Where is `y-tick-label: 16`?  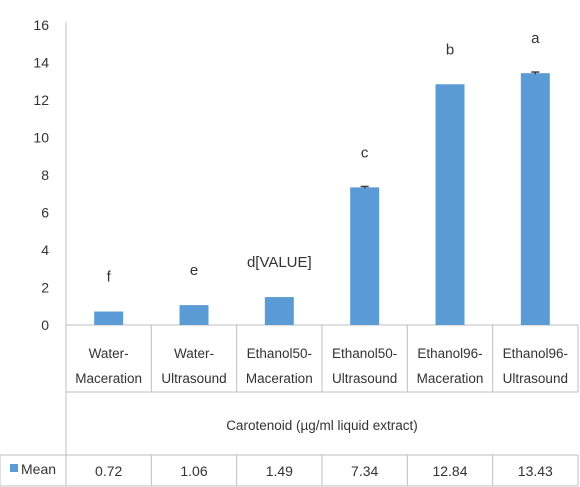
y-tick-label: 16 is located at coordinates (41, 25).